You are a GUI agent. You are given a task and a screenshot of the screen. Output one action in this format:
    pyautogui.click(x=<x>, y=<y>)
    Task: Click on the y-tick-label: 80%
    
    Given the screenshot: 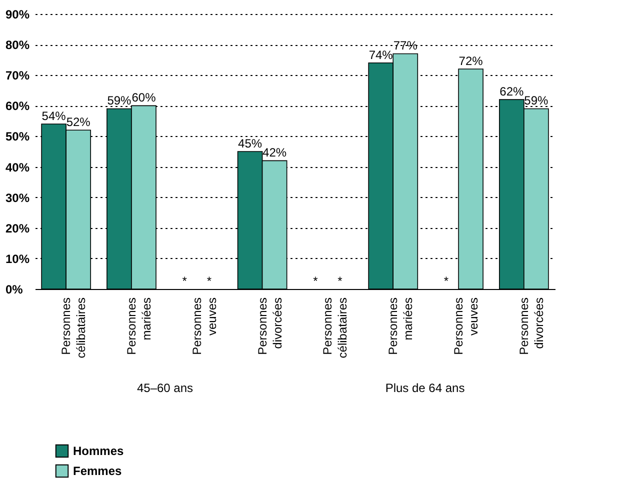 What is the action you would take?
    pyautogui.click(x=18, y=45)
    